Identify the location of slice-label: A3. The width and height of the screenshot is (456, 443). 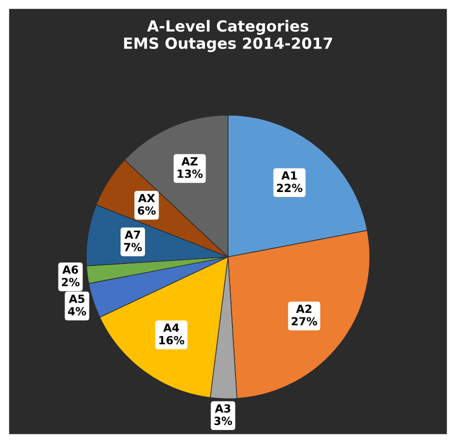
(222, 408).